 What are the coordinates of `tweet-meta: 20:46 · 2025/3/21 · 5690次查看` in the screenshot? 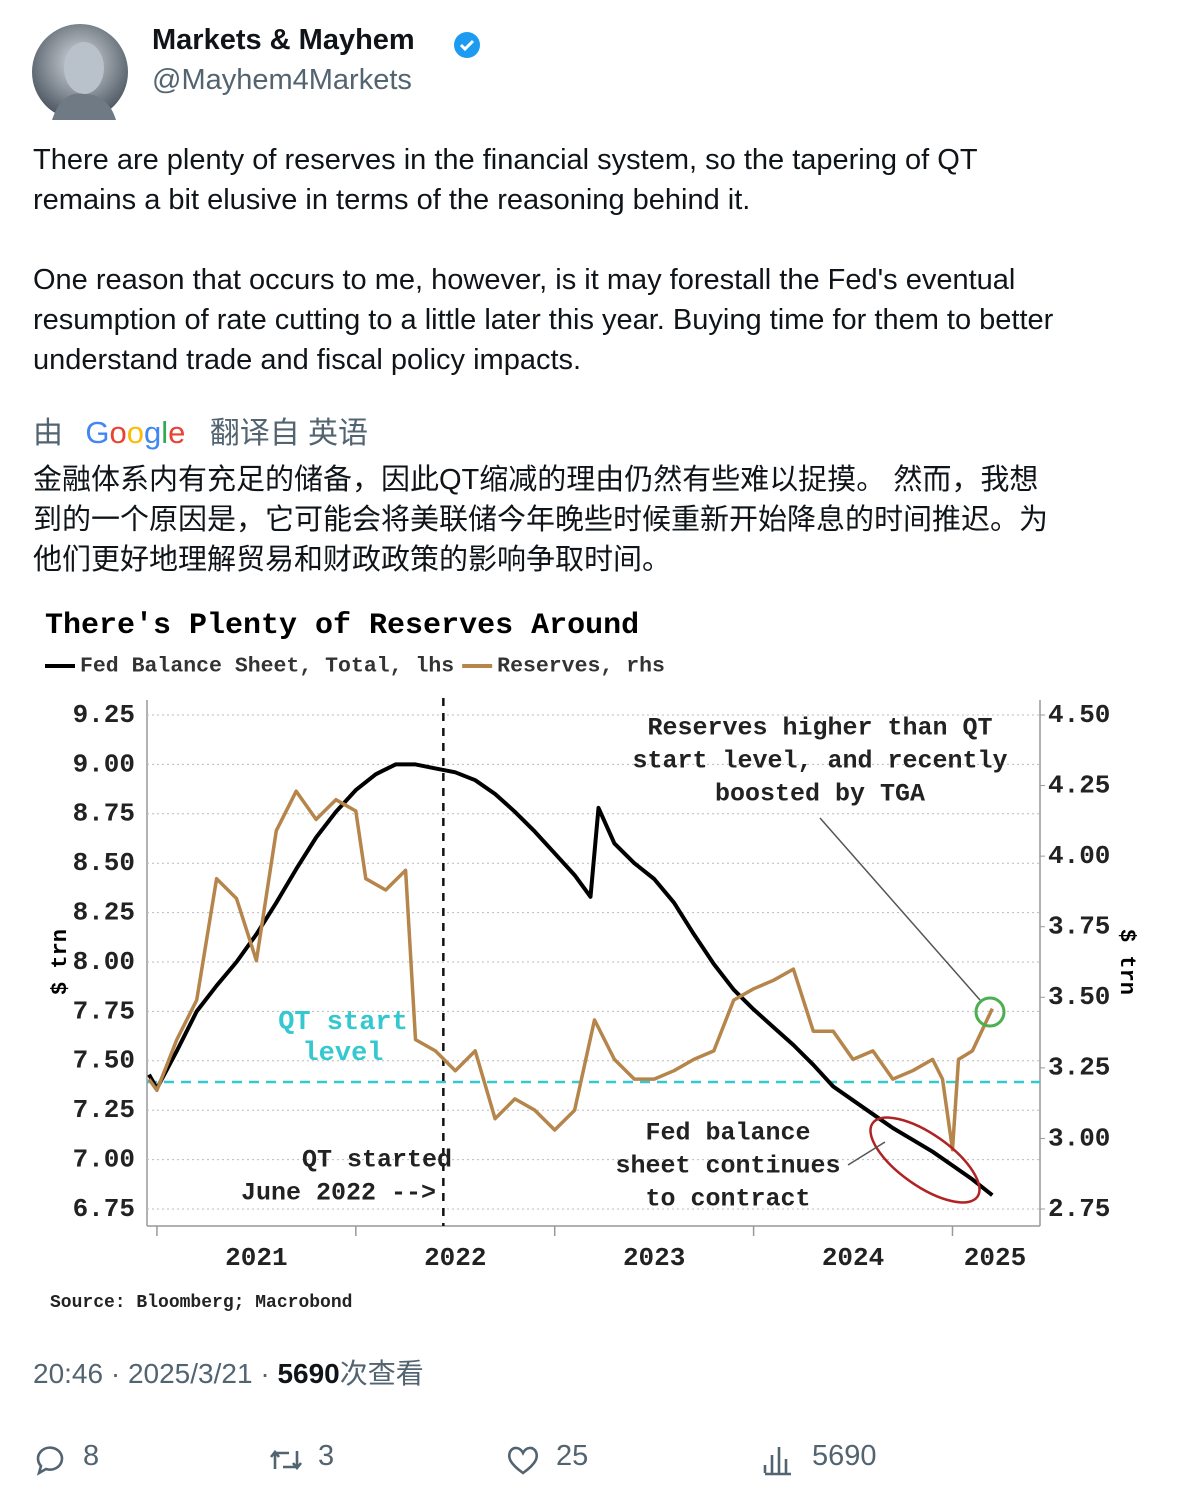 It's located at (228, 1372).